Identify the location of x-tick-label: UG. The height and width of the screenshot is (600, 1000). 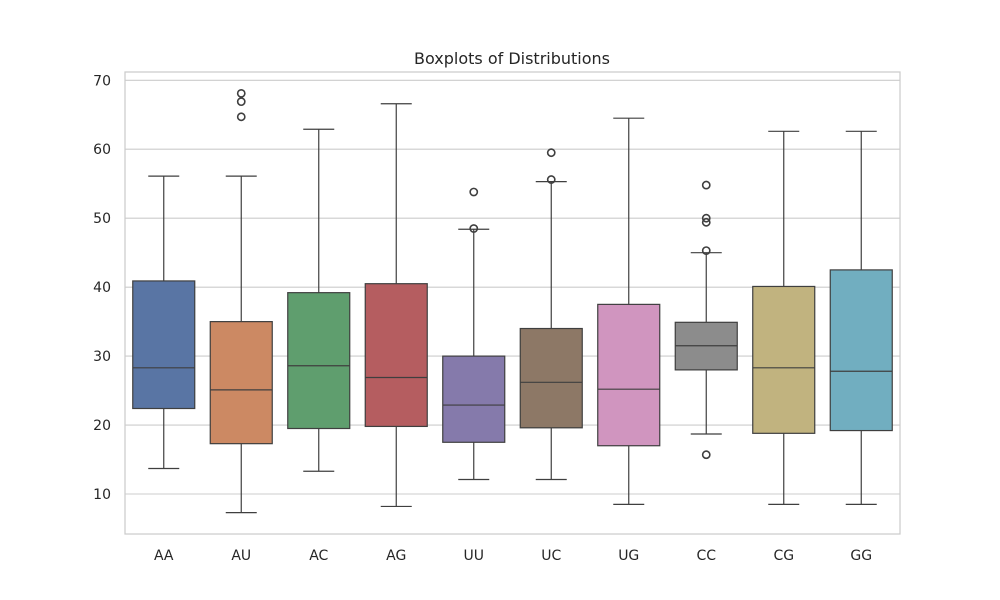
(628, 556).